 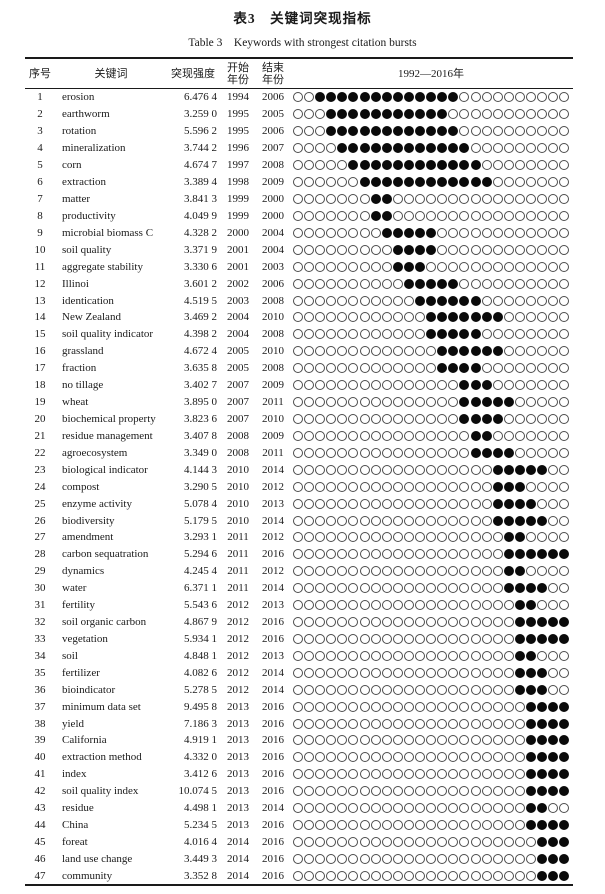 I want to click on table-row: 28 carbon sequatration 5.294 6 2011 2016, so click(x=299, y=554).